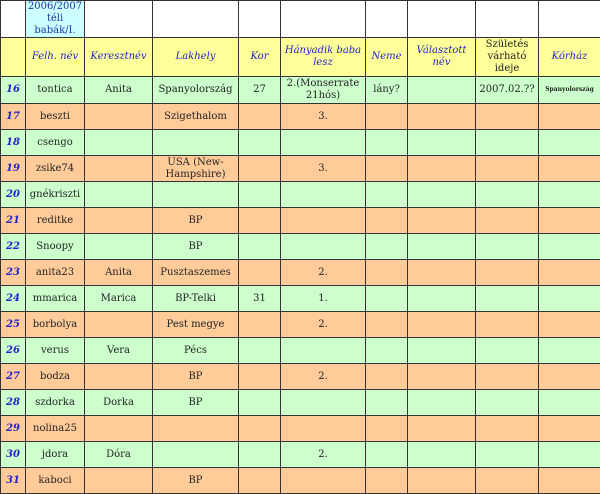  What do you see at coordinates (196, 169) in the screenshot?
I see `cell-residence: USA (New-Hampshire)` at bounding box center [196, 169].